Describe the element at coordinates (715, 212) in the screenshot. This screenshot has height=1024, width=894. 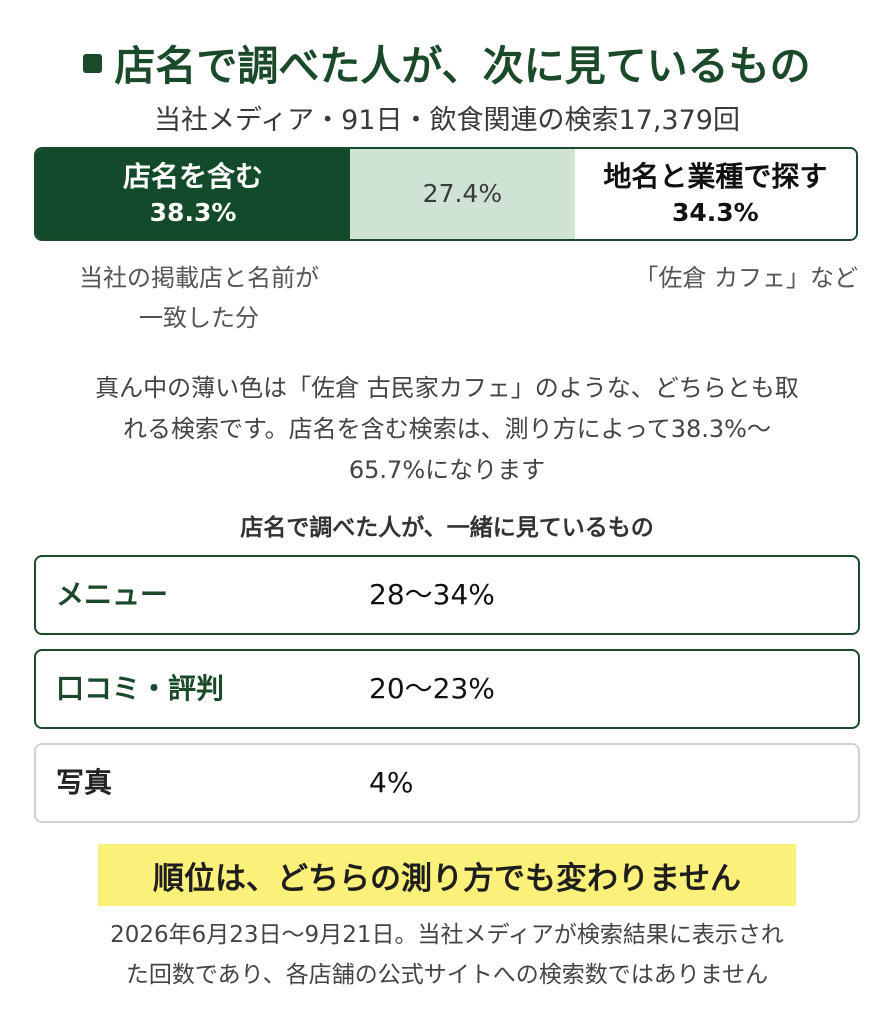
I see `segment-value-label: 34.3%` at that location.